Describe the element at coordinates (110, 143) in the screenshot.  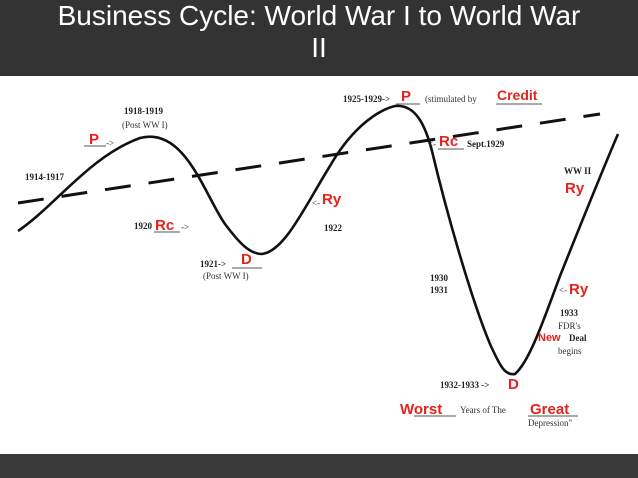
I see `arrow-p-left: ->` at that location.